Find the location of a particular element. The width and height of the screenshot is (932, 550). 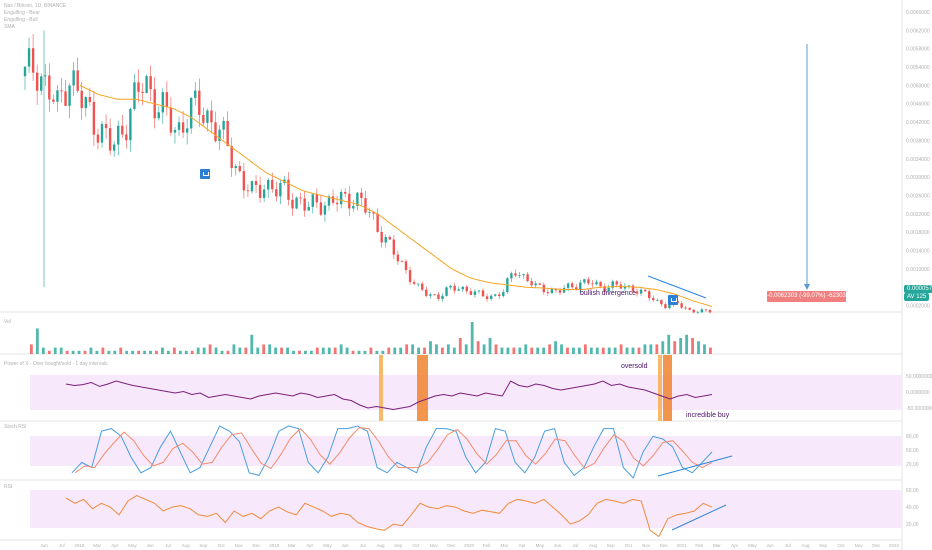

pox-tick-label: 0.0000000 is located at coordinates (918, 393).